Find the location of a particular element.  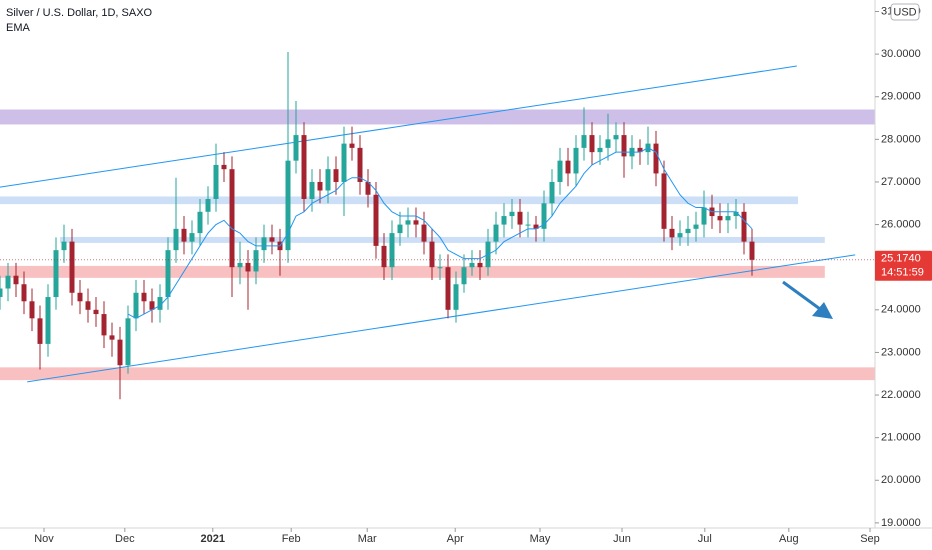

y-tick-label: 28.0000 is located at coordinates (901, 139).